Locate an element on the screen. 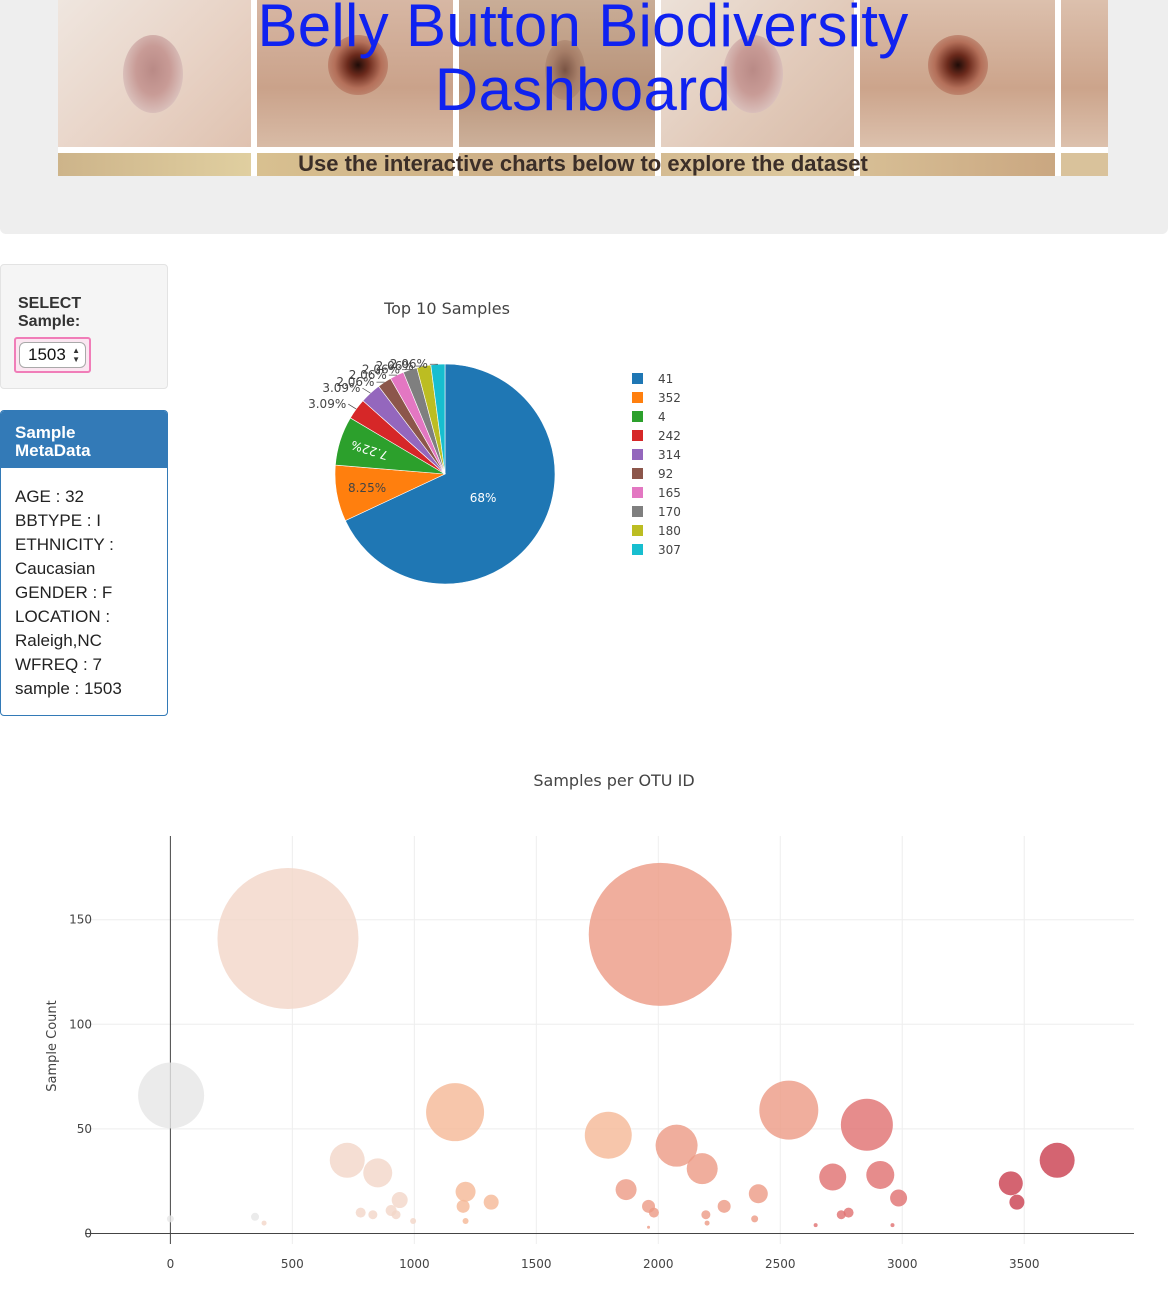  x-tick-label: 0 is located at coordinates (171, 1264).